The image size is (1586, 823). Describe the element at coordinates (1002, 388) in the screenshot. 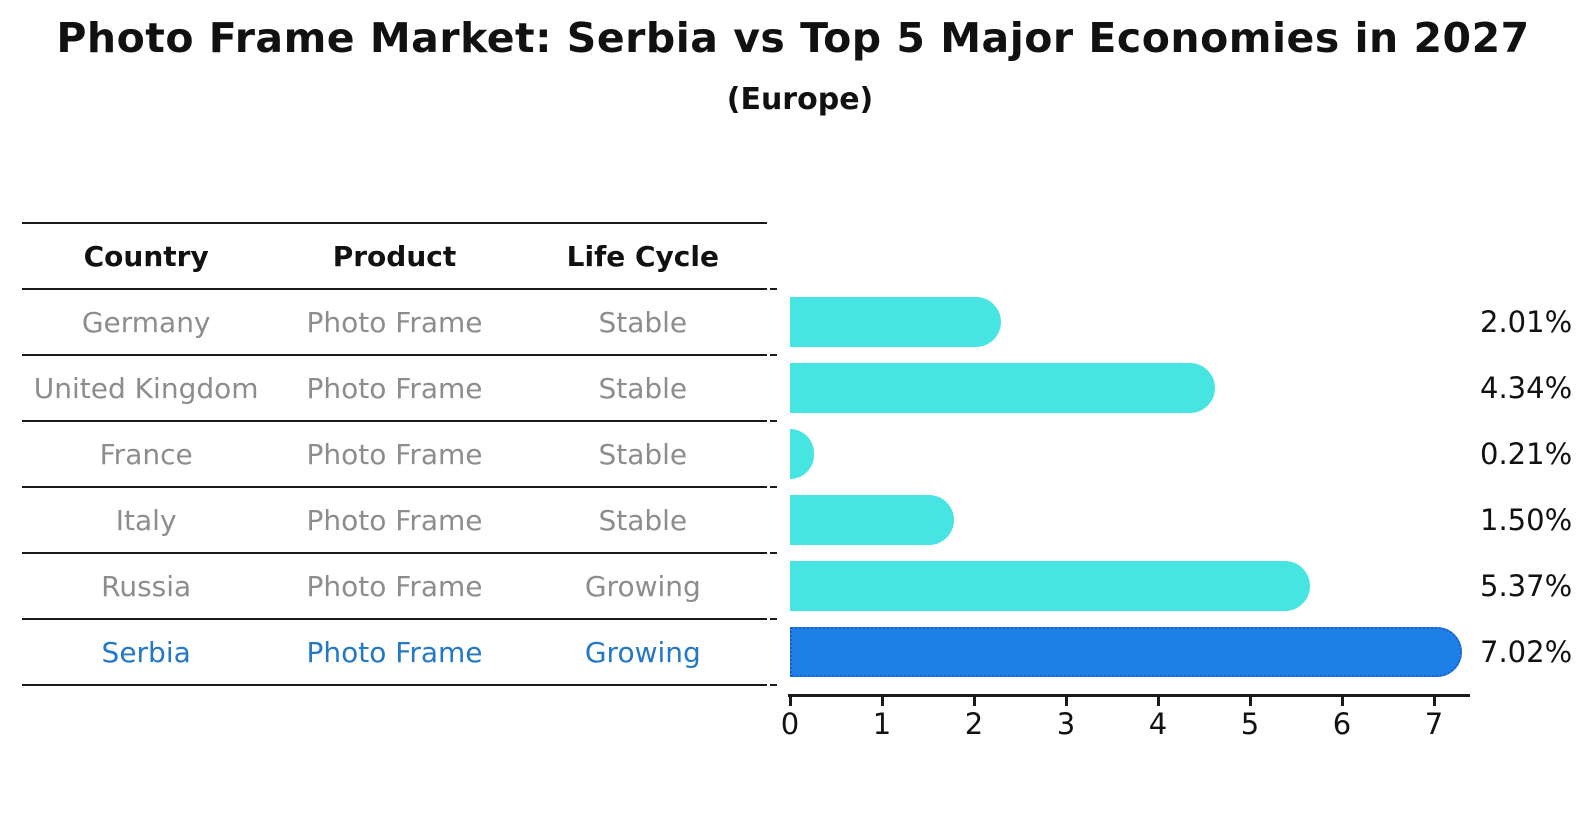

I see `bar-united-kingdom` at that location.